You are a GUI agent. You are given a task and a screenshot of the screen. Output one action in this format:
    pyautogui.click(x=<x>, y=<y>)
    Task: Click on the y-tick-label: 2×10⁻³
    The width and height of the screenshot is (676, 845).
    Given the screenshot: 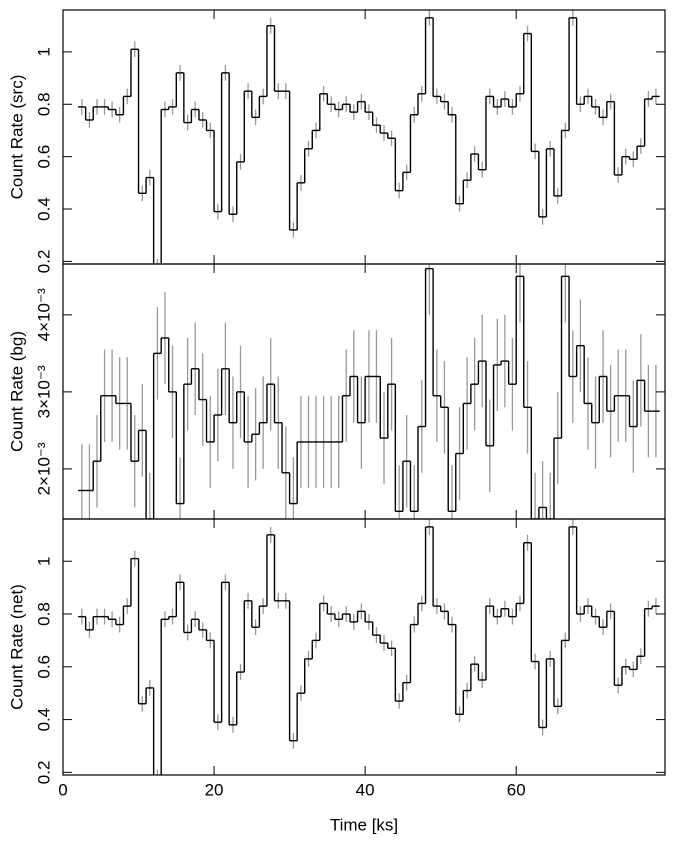 What is the action you would take?
    pyautogui.click(x=43, y=468)
    